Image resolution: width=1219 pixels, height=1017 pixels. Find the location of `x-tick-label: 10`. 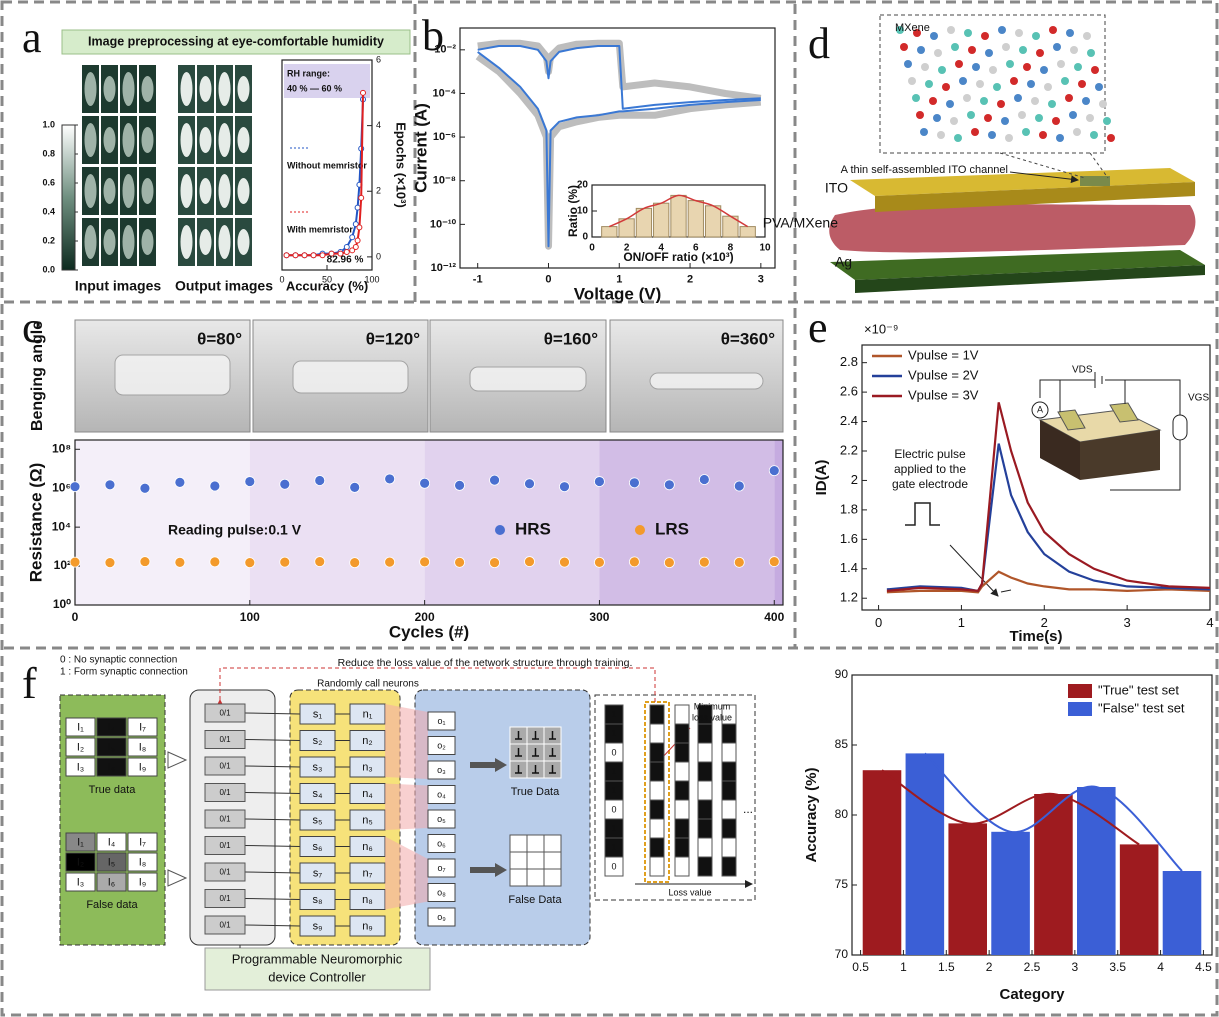

x-tick-label: 10 is located at coordinates (765, 248).